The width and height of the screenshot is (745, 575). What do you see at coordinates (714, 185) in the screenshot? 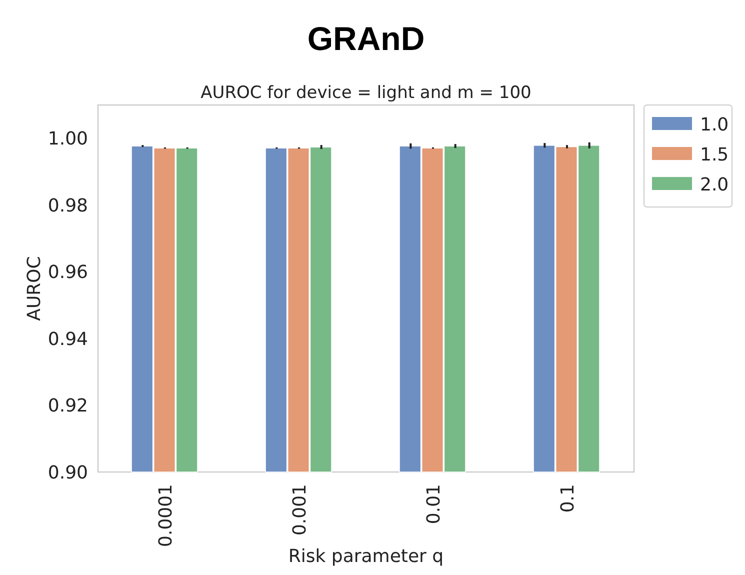
I see `legend-label: 2.0` at bounding box center [714, 185].